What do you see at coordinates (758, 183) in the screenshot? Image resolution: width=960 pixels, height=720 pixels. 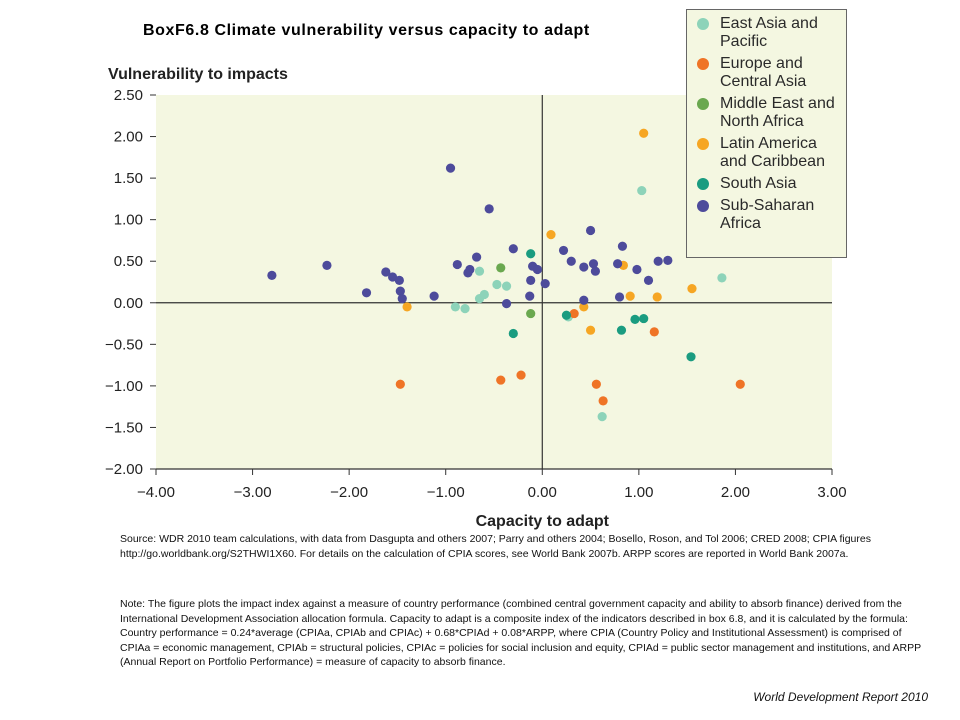 I see `legend-label: South Asia` at bounding box center [758, 183].